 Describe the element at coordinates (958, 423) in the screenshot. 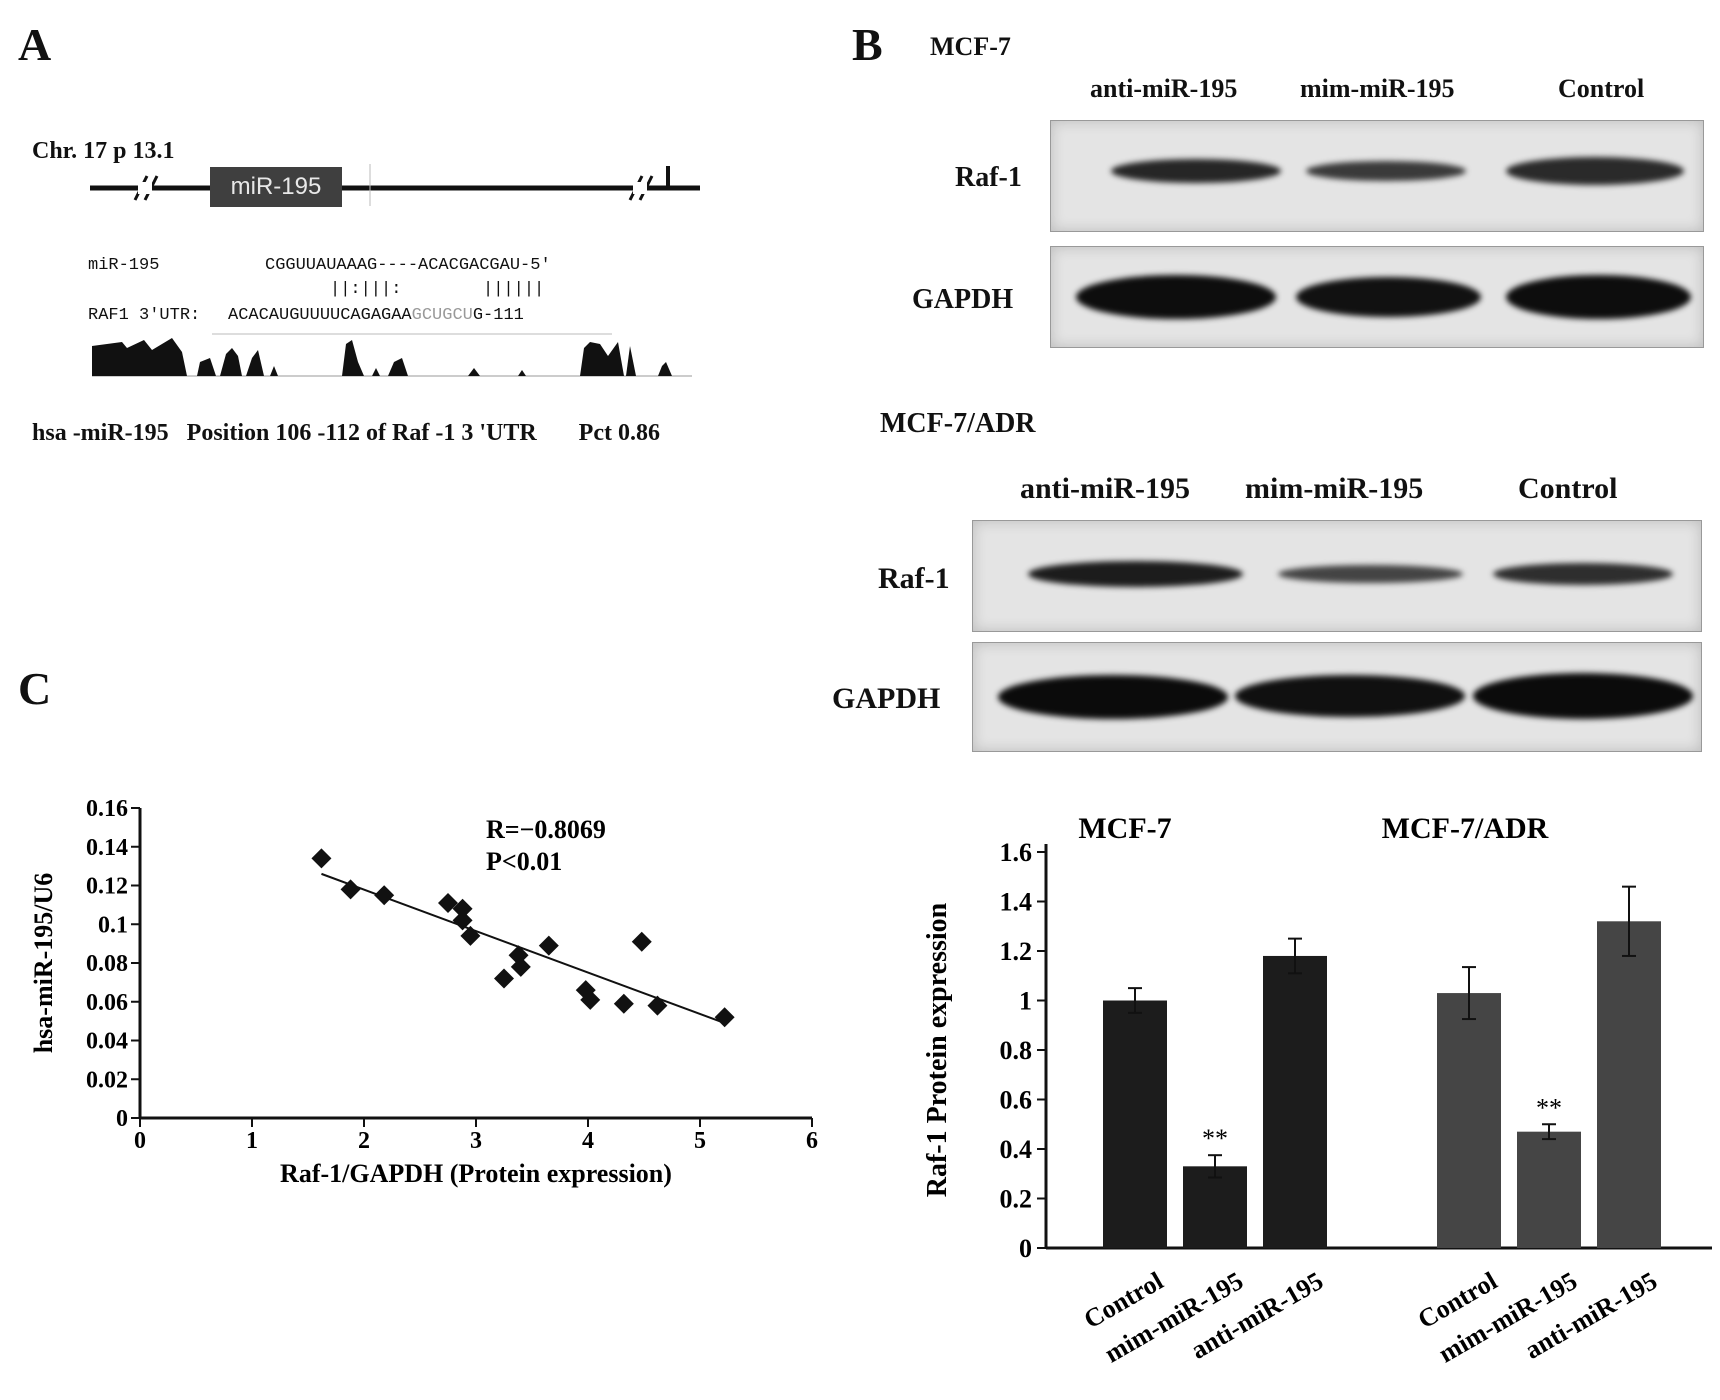

I see `blot2-cell-line: MCF-7/ADR` at that location.